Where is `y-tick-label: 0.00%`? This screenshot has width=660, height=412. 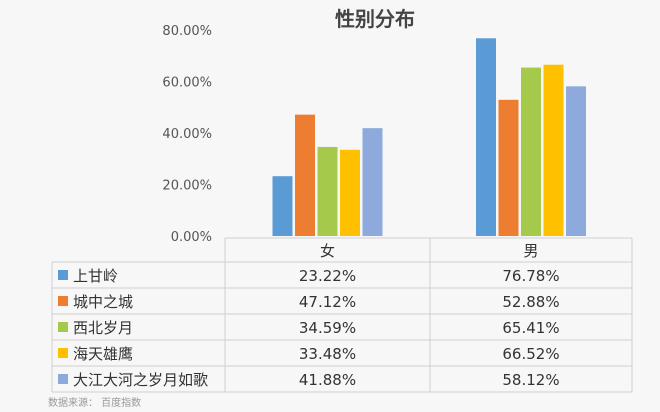
y-tick-label: 0.00% is located at coordinates (191, 237).